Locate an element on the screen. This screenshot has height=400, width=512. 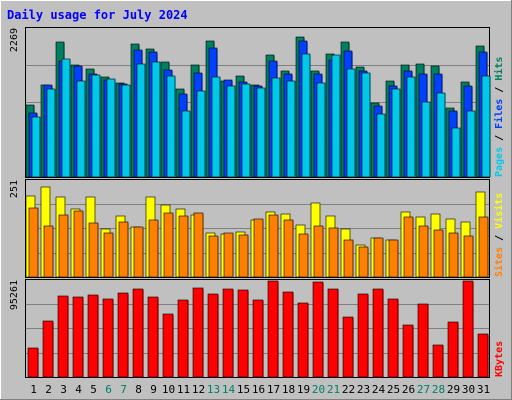
x-tick-label-10: 10 is located at coordinates (168, 389).